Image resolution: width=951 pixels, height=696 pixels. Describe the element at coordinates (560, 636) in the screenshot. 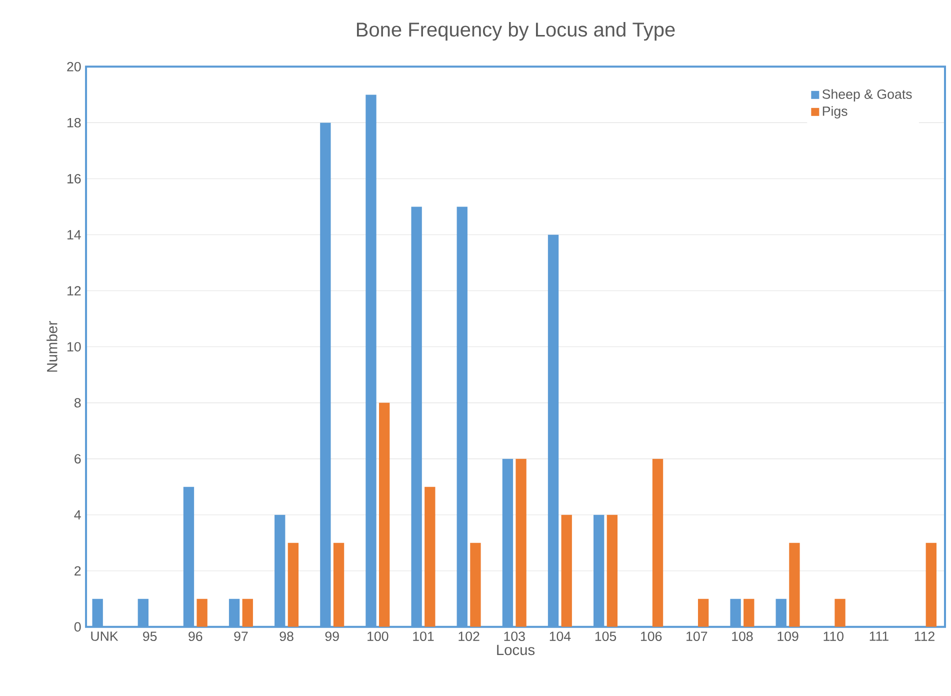

I see `x-tick-label: 104` at that location.